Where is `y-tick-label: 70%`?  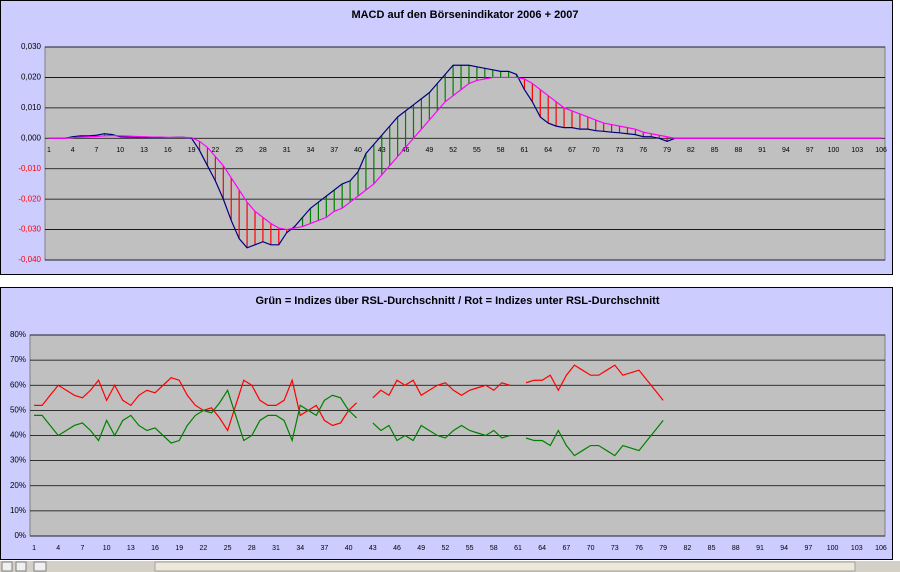 y-tick-label: 70% is located at coordinates (18, 359).